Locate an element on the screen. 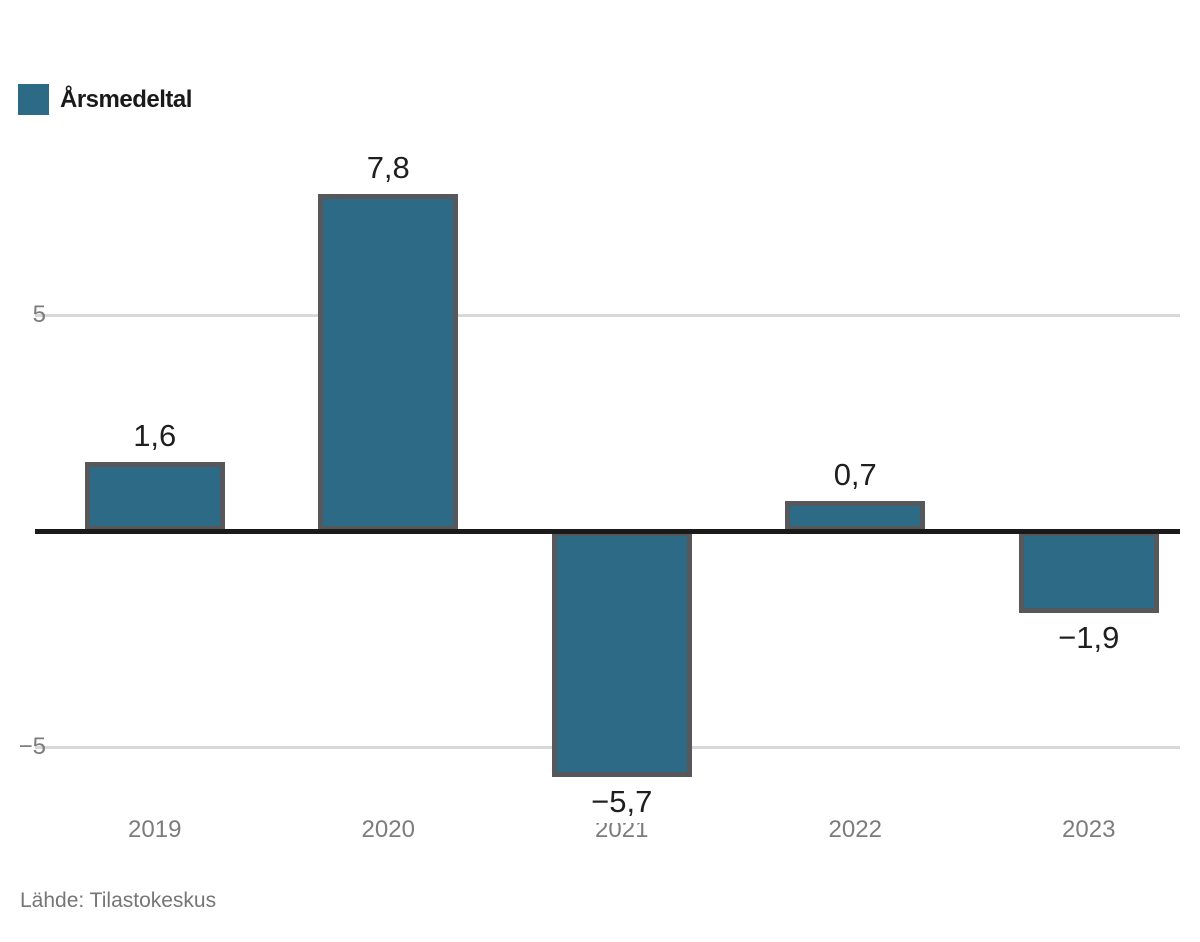 The height and width of the screenshot is (942, 1200). bar-value-label: 1,6 is located at coordinates (155, 435).